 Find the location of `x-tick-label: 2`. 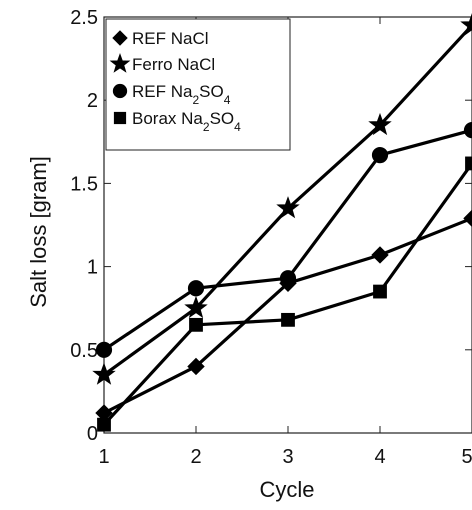

x-tick-label: 2 is located at coordinates (195, 457).